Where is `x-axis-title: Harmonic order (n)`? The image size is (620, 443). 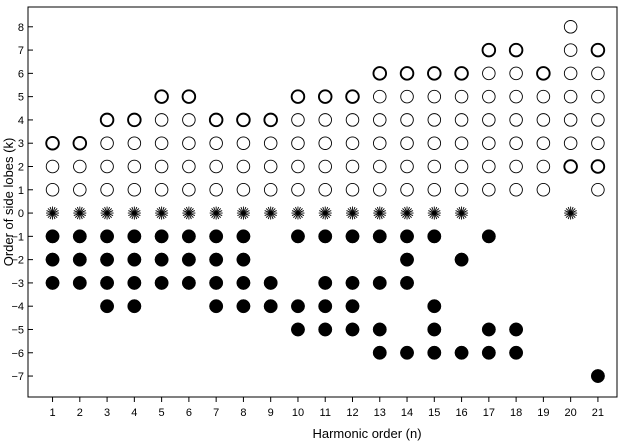 x-axis-title: Harmonic order (n) is located at coordinates (366, 433).